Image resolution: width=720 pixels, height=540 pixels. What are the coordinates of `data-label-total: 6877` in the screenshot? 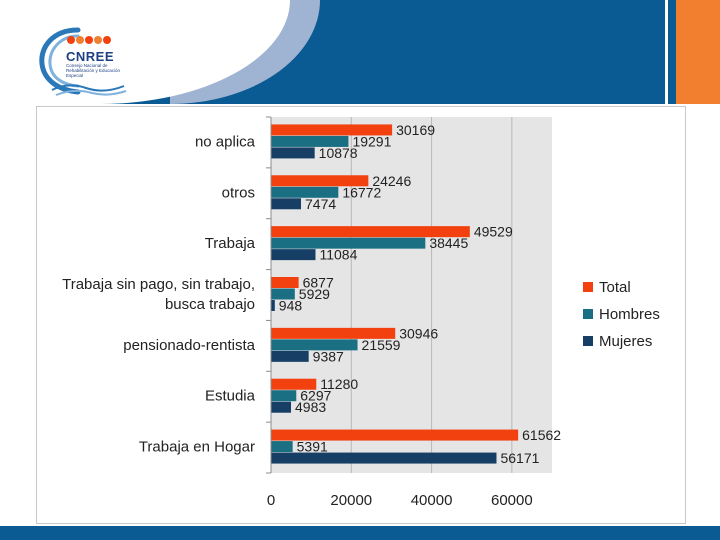 It's located at (318, 283).